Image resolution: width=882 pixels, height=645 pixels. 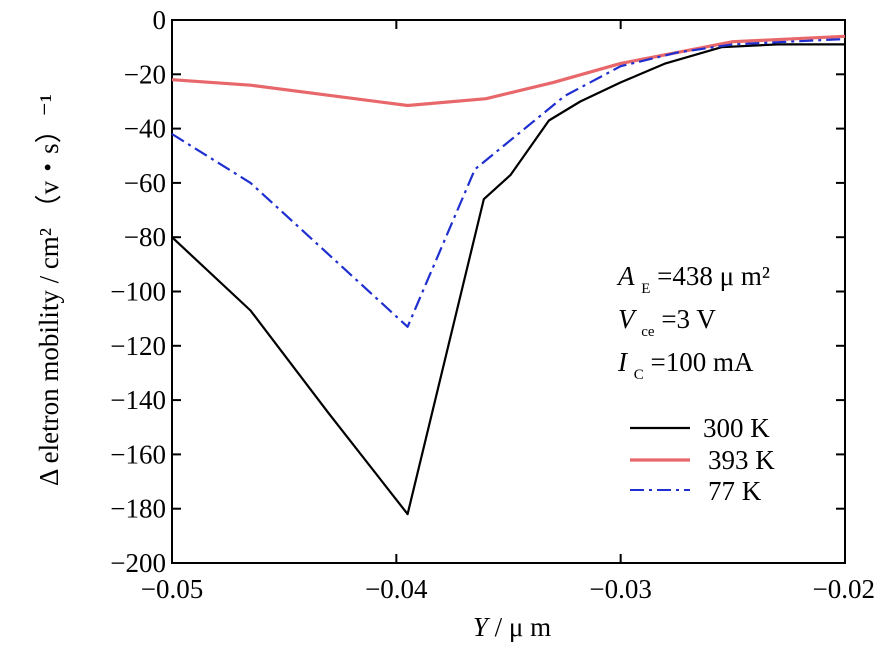 I want to click on annotation-block: A E =438 μ m² V ce =3 V I C =100 mA, so click(x=693, y=323).